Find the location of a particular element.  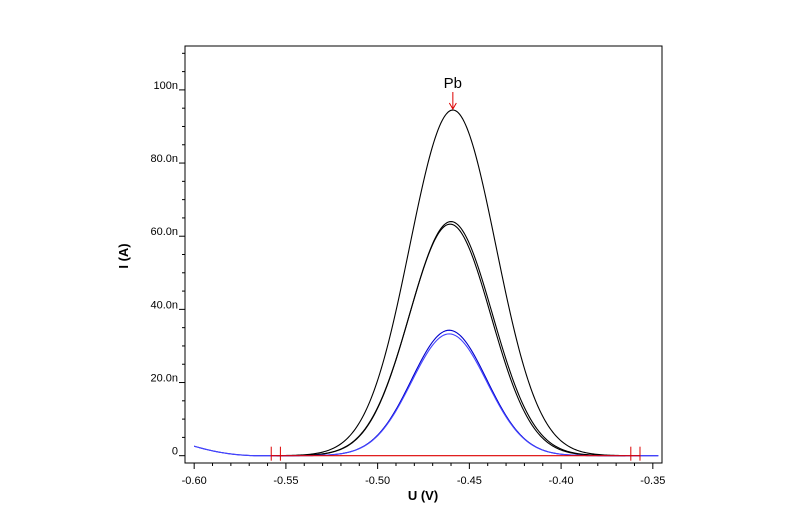

y-axis-ticks: 0 20.0n 40.0n 60.0n 80.0n 100n is located at coordinates (167, 255).